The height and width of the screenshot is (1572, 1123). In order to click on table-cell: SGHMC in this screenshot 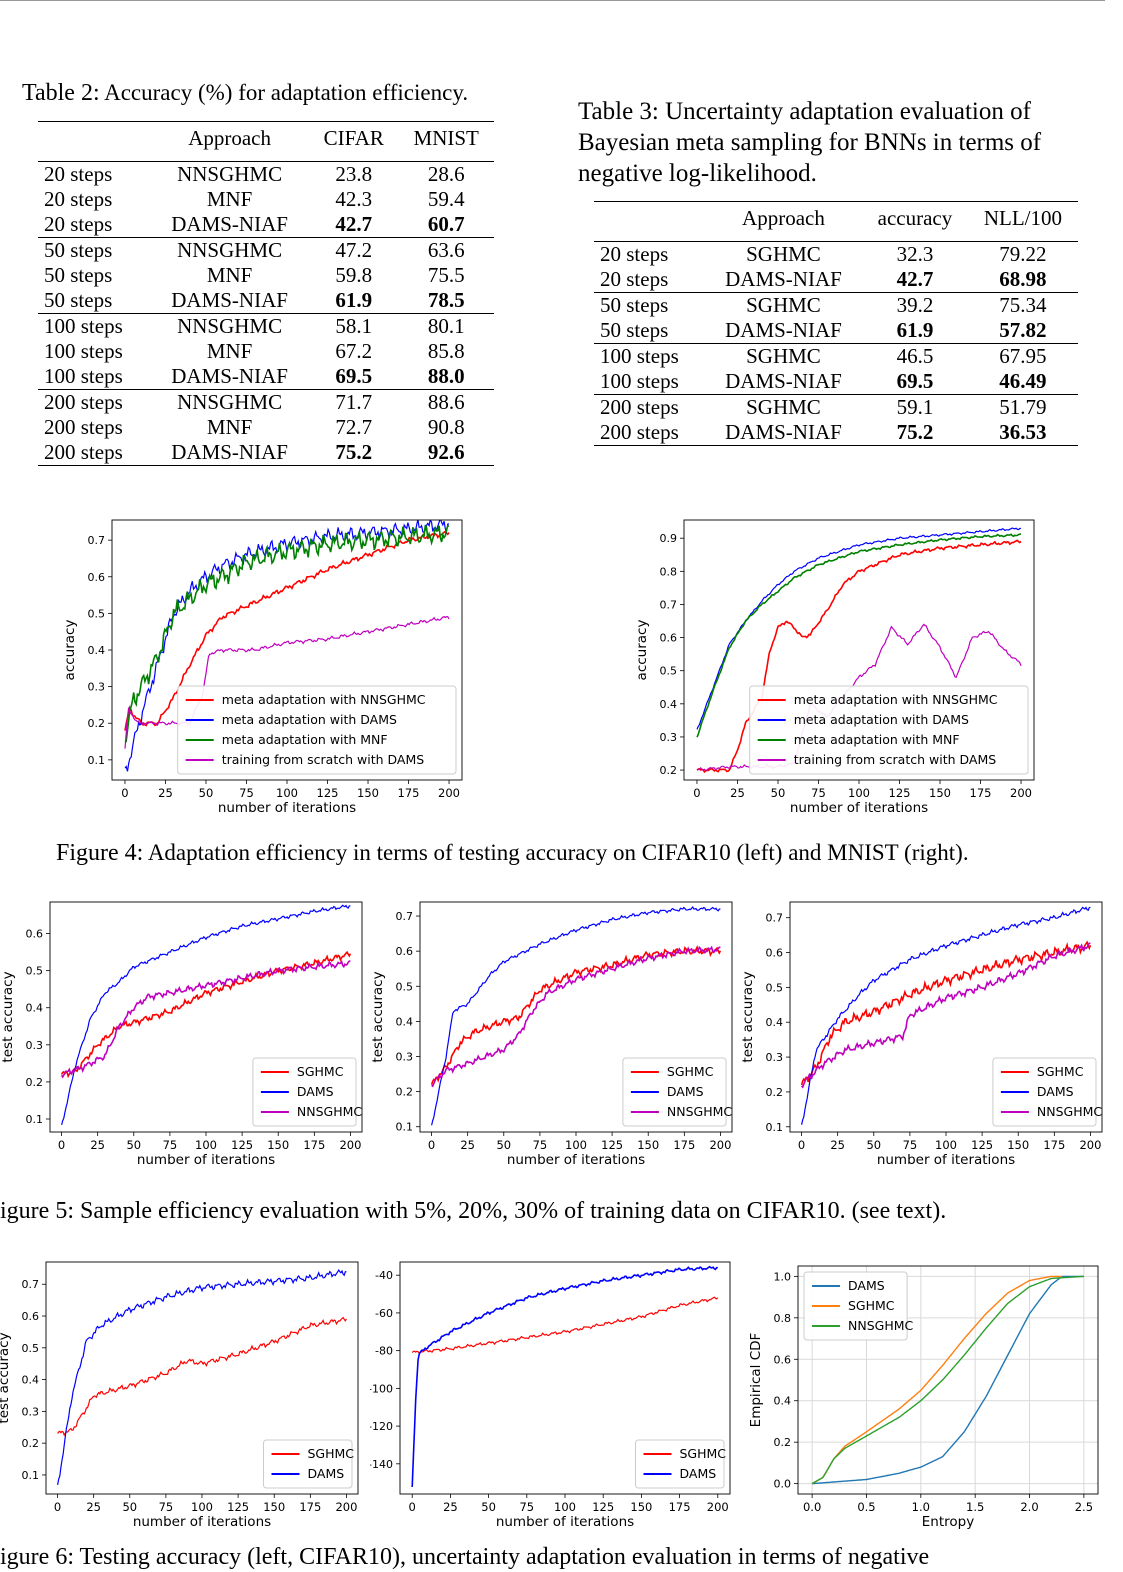, I will do `click(783, 254)`.